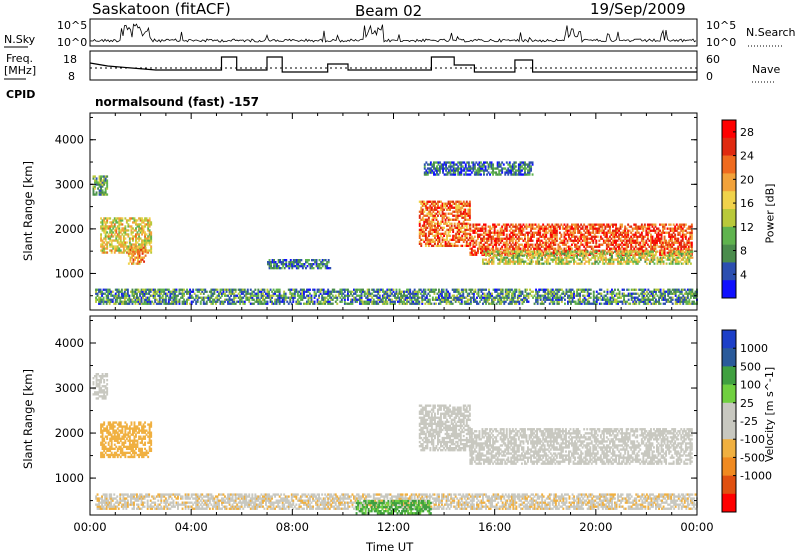 The height and width of the screenshot is (554, 800). What do you see at coordinates (638, 9) in the screenshot?
I see `date-label: 19/Sep/2009` at bounding box center [638, 9].